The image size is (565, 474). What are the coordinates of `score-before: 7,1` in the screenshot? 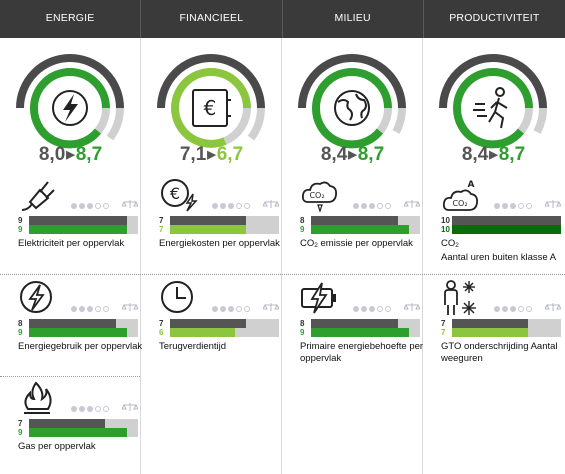 It's located at (193, 154).